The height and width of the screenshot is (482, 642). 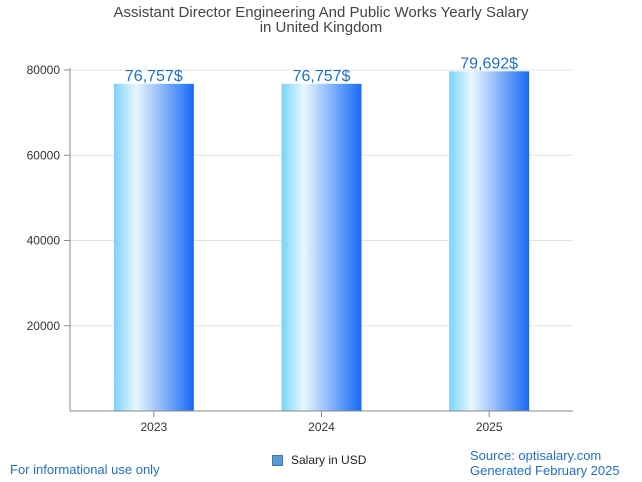 What do you see at coordinates (329, 460) in the screenshot?
I see `legend-label: Salary in USD` at bounding box center [329, 460].